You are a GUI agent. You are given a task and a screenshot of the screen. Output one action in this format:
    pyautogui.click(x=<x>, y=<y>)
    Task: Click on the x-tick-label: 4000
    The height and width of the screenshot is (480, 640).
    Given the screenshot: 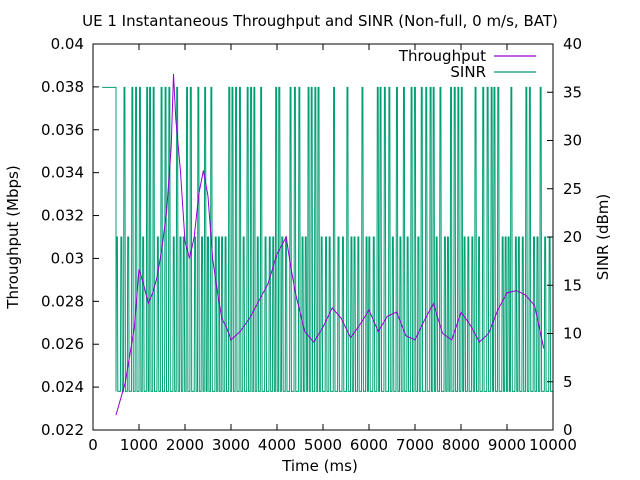 What is the action you would take?
    pyautogui.click(x=277, y=445)
    